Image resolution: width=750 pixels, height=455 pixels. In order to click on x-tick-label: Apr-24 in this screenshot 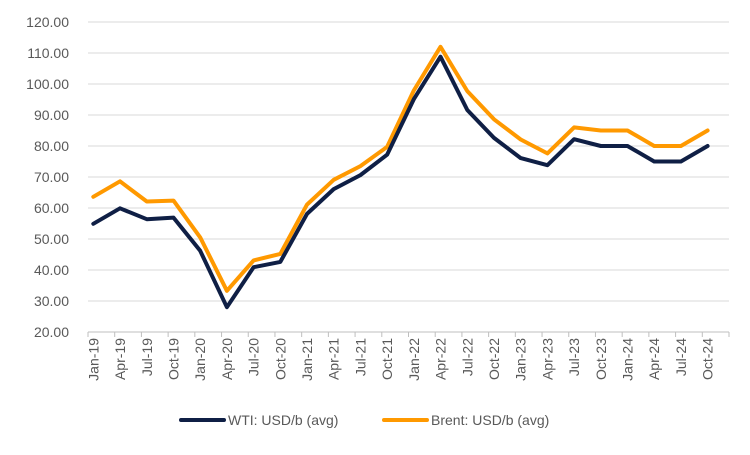, I will do `click(654, 359)`.